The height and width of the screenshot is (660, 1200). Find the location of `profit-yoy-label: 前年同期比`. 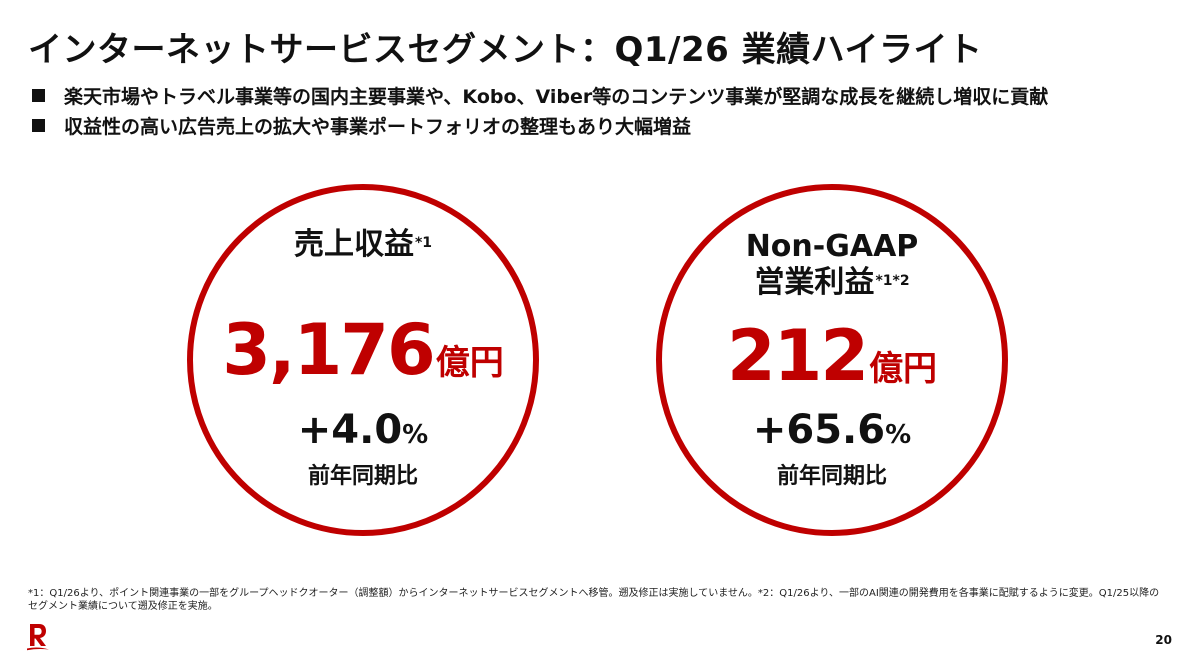

profit-yoy-label: 前年同期比 is located at coordinates (831, 476).